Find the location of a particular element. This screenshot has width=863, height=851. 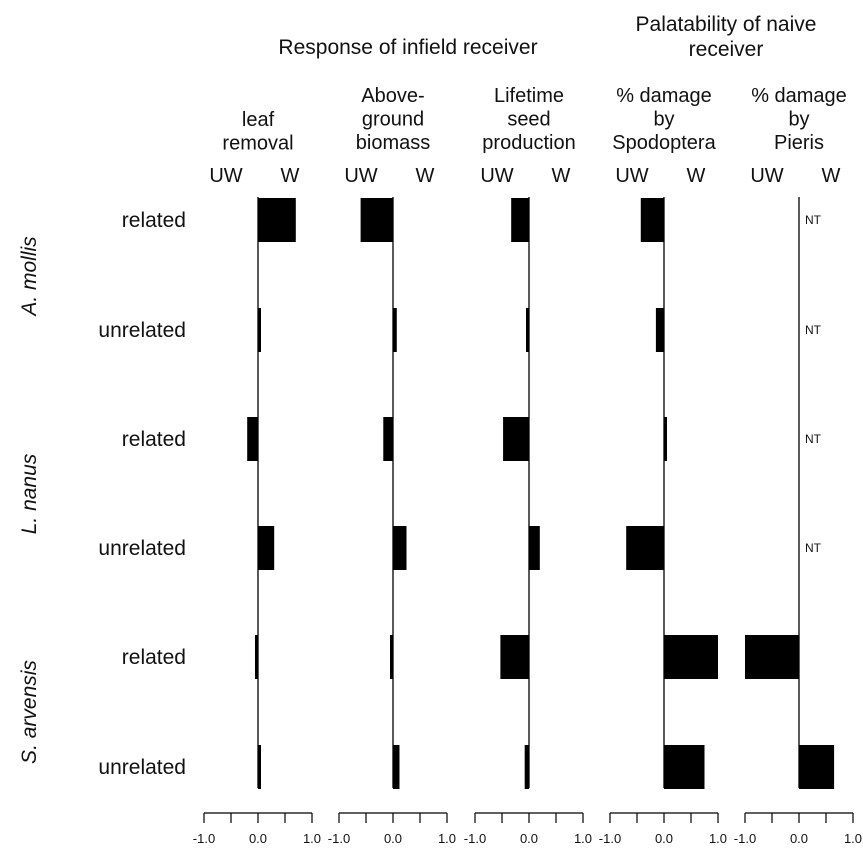

panel-4-title-line: by is located at coordinates (663, 120).